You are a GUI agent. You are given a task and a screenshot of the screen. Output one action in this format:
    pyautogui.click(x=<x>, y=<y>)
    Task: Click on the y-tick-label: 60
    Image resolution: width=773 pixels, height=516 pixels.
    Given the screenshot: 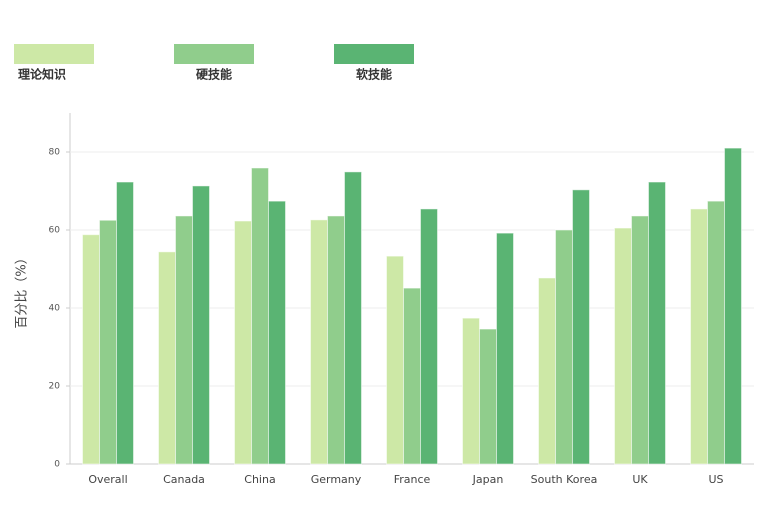 What is the action you would take?
    pyautogui.click(x=55, y=231)
    